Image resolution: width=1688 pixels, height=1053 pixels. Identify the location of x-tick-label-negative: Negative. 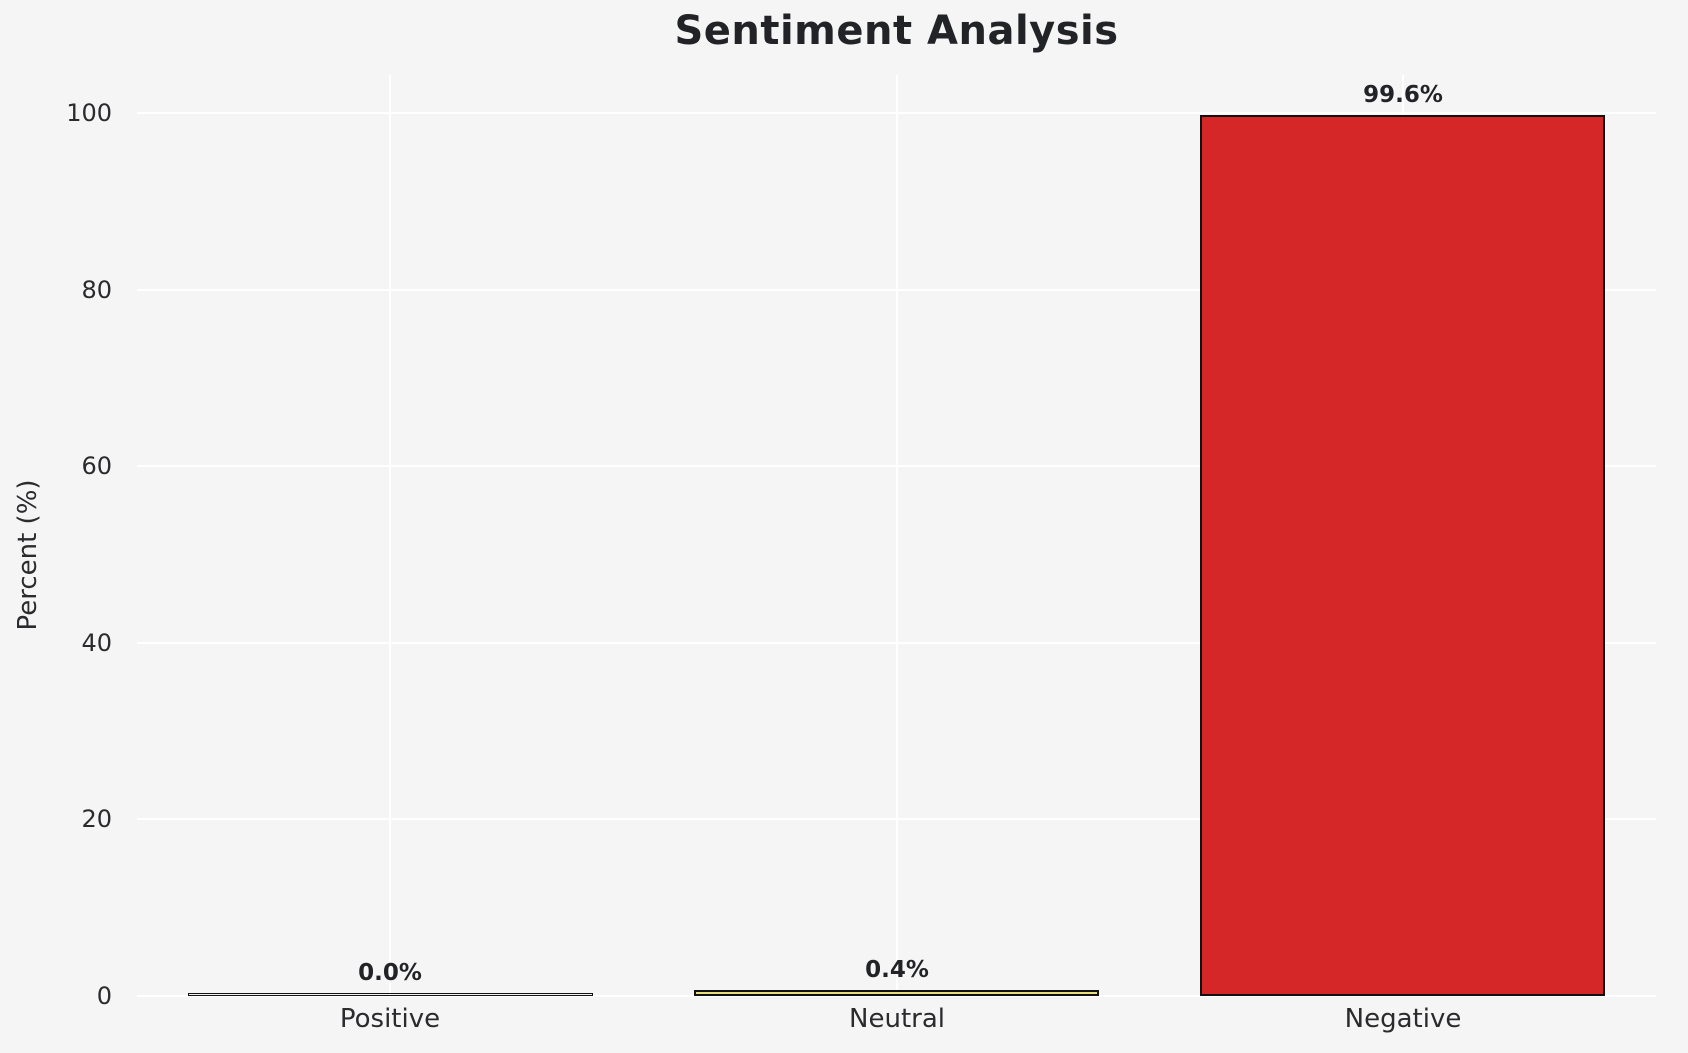
(1403, 1019).